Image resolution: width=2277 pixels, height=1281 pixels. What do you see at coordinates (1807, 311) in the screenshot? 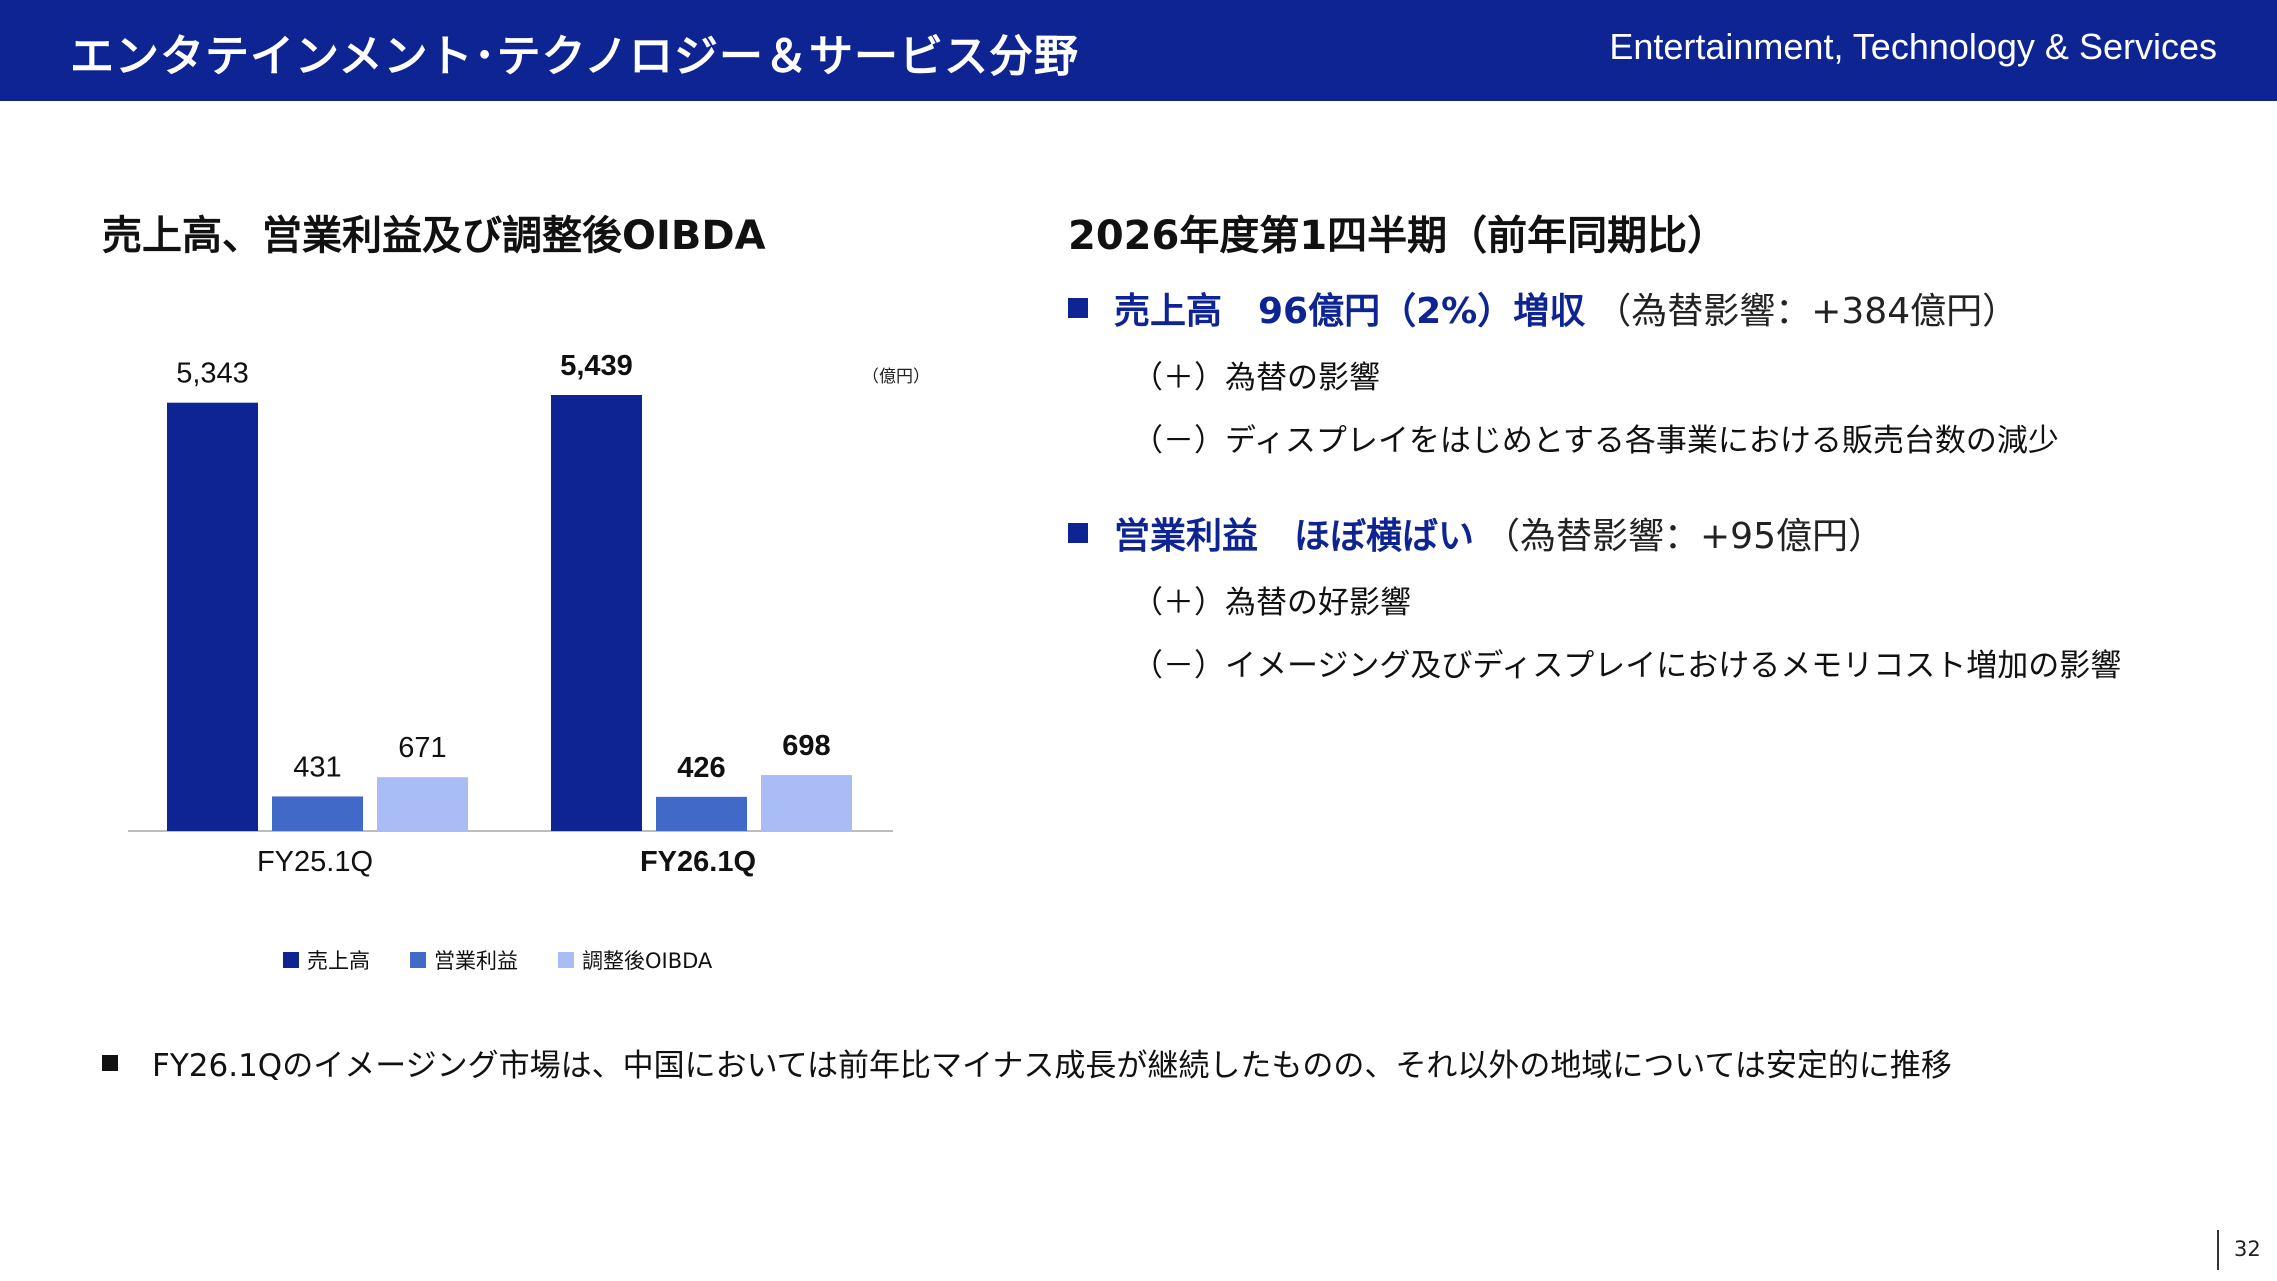
I see `revenue-fx-impact: （為替影響：+384億円）` at bounding box center [1807, 311].